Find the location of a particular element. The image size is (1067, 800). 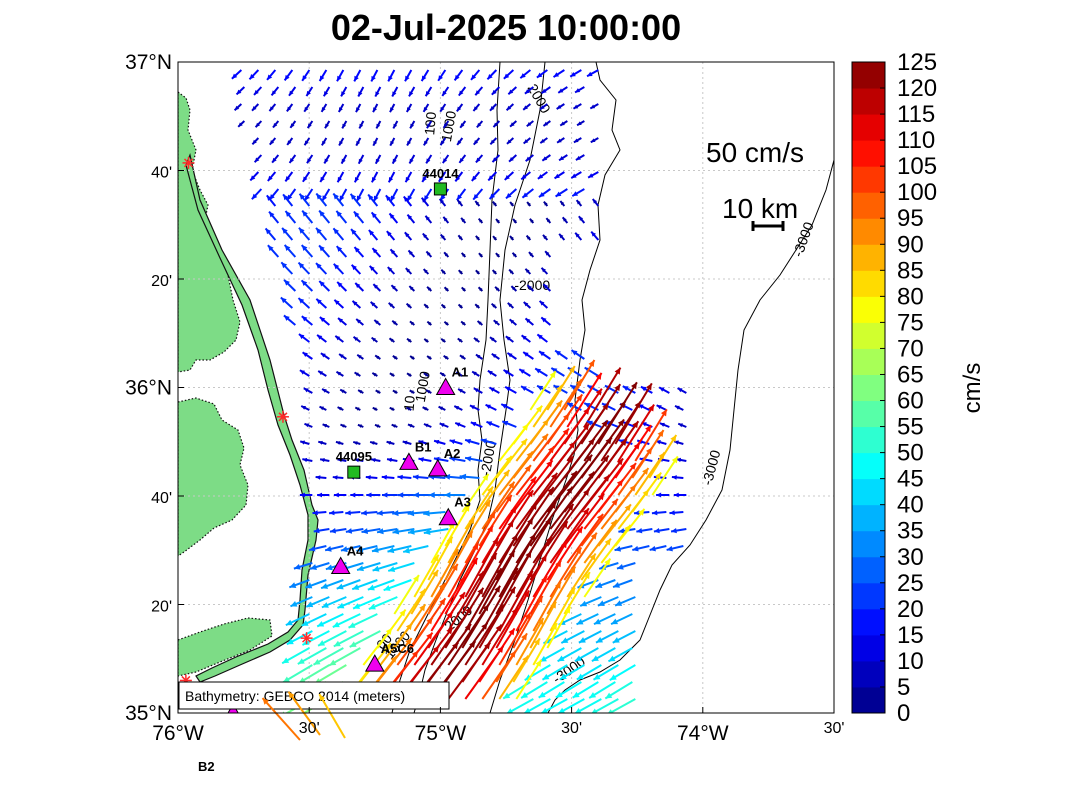

x-tick-label: 30' is located at coordinates (571, 728).